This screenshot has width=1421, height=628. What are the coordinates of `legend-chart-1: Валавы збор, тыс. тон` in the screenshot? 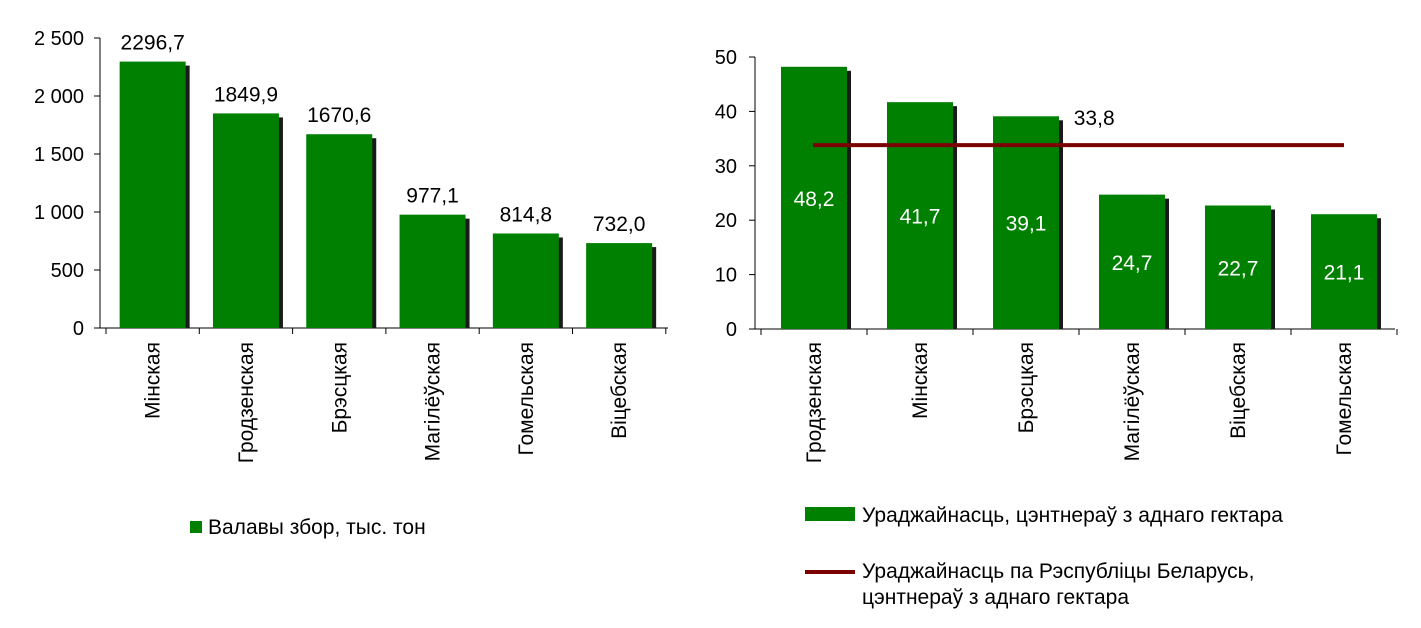 It's located at (308, 527).